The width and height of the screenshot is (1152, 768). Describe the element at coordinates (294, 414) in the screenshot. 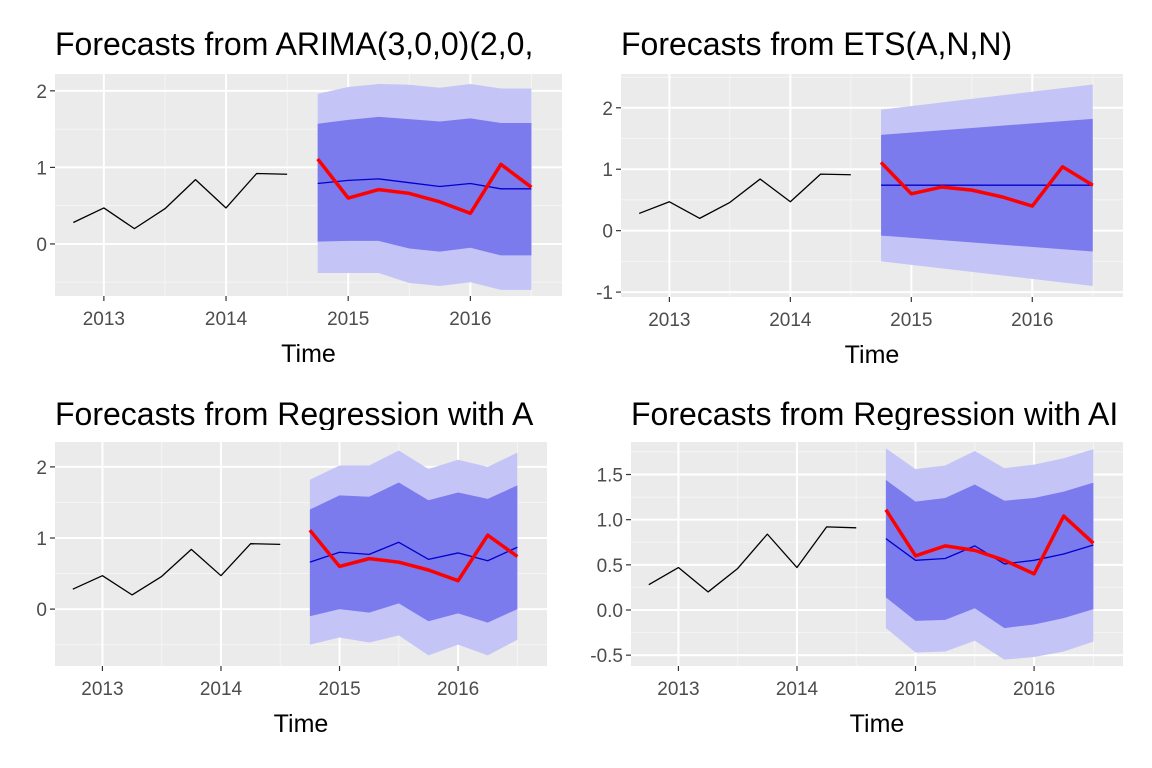

I see `chart-title: Forecasts from Regression with A` at that location.